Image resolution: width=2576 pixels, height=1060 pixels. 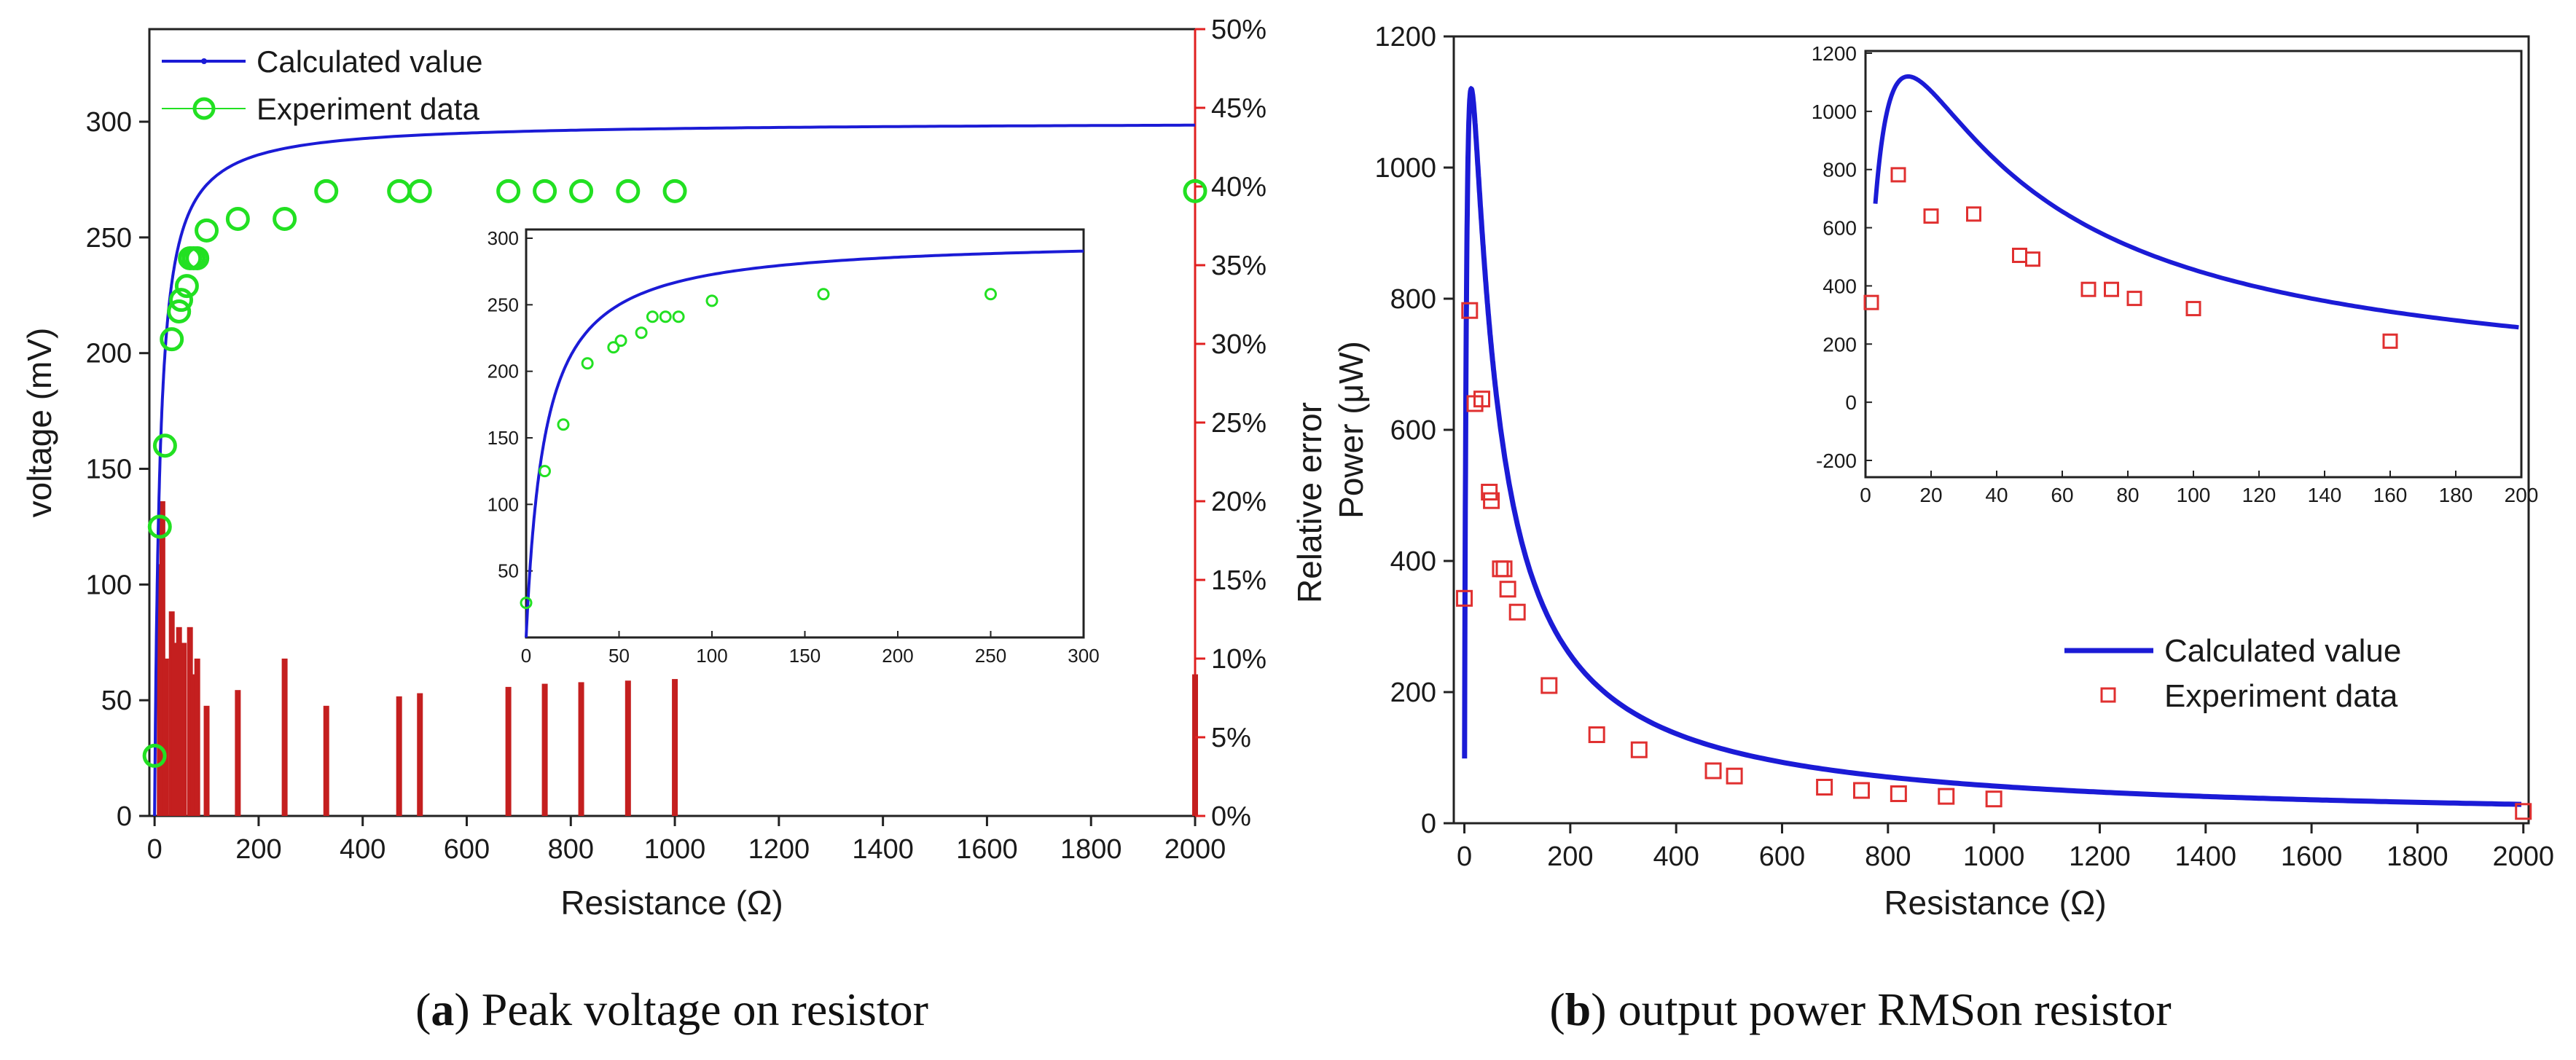 I want to click on inset-y-tick-label: 250, so click(x=503, y=304).